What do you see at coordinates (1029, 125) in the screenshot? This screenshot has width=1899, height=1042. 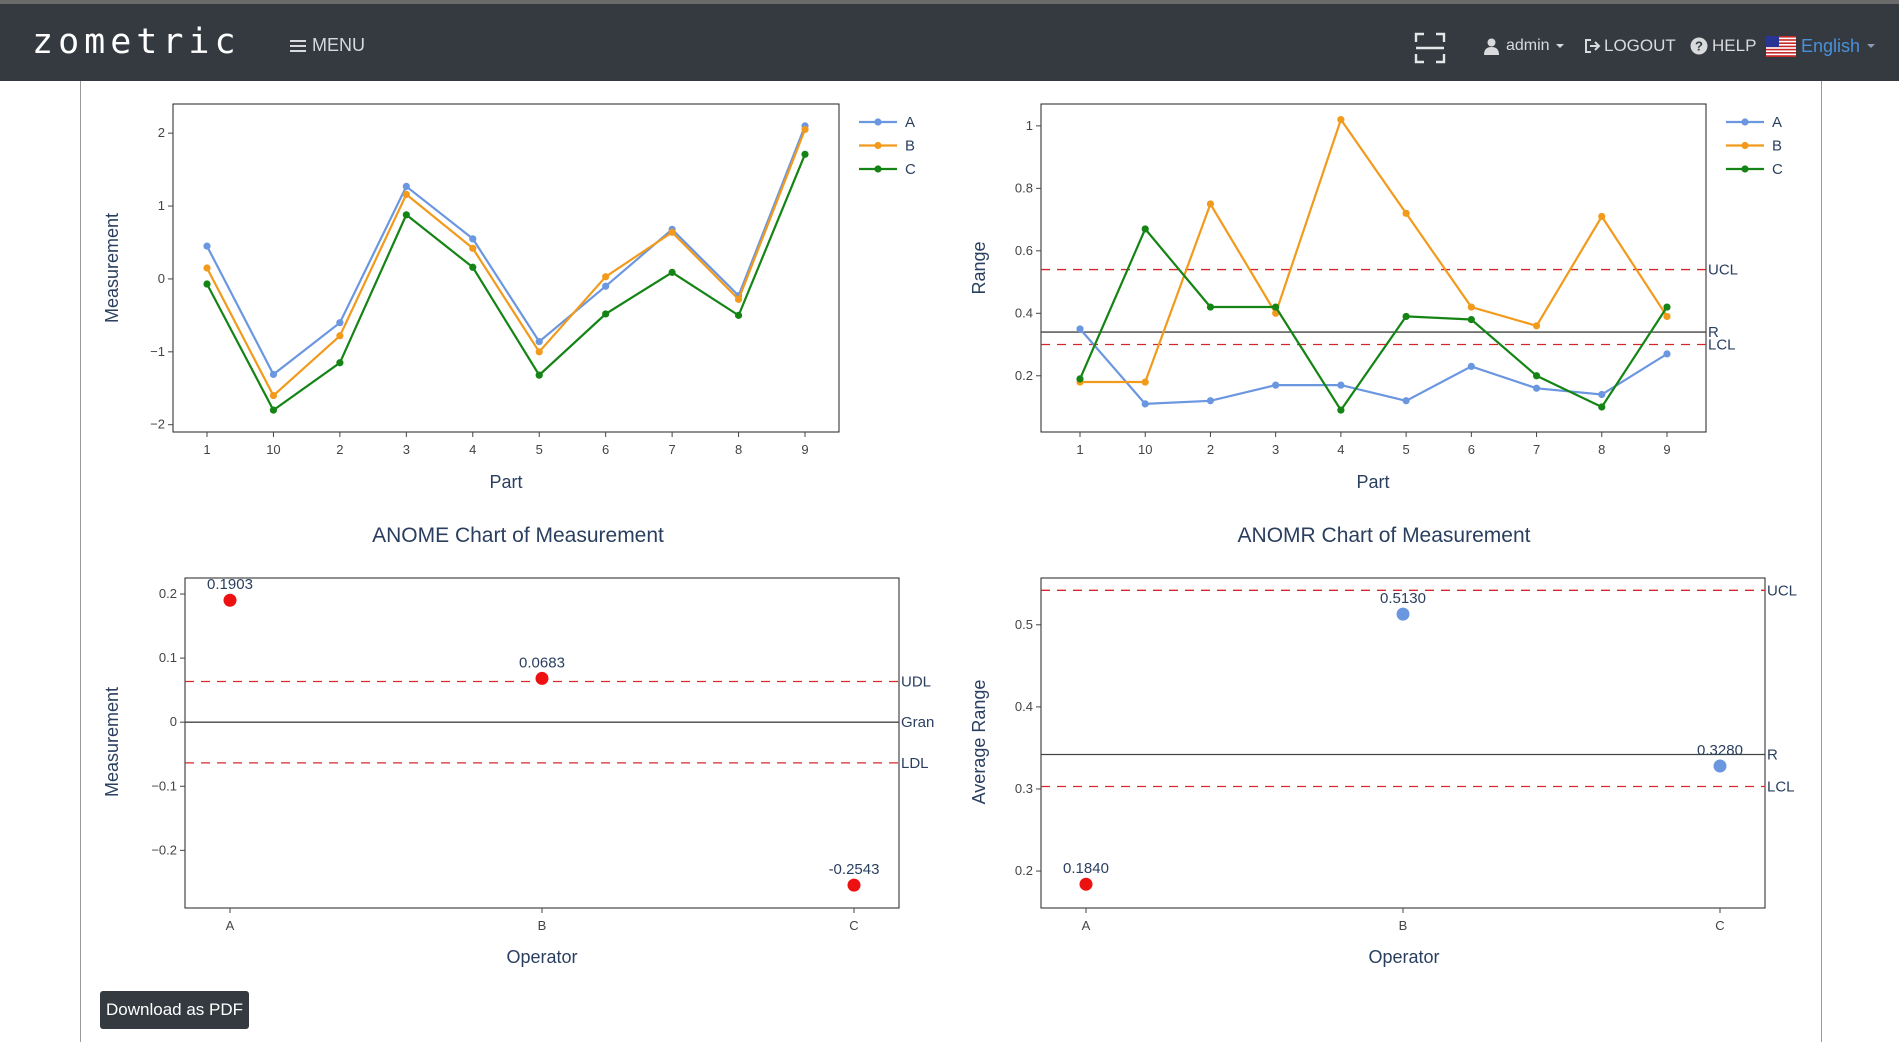 I see `y-tick-label: 1` at bounding box center [1029, 125].